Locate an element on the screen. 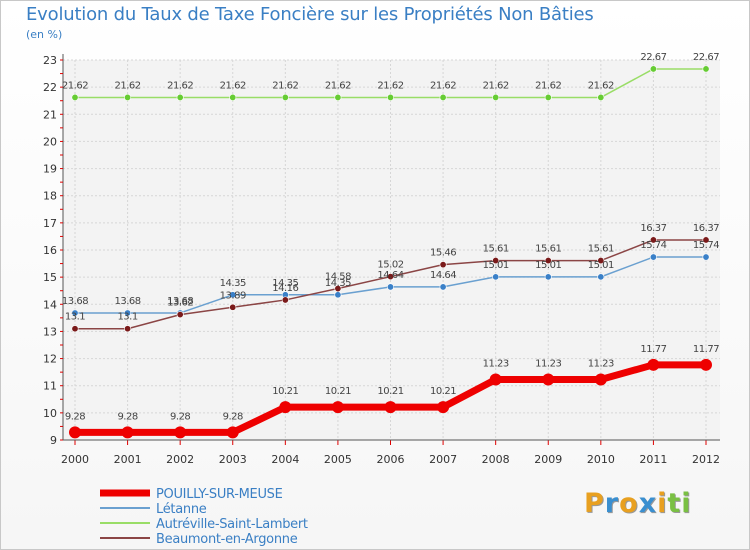  y-tick-label: 9 is located at coordinates (53, 440).